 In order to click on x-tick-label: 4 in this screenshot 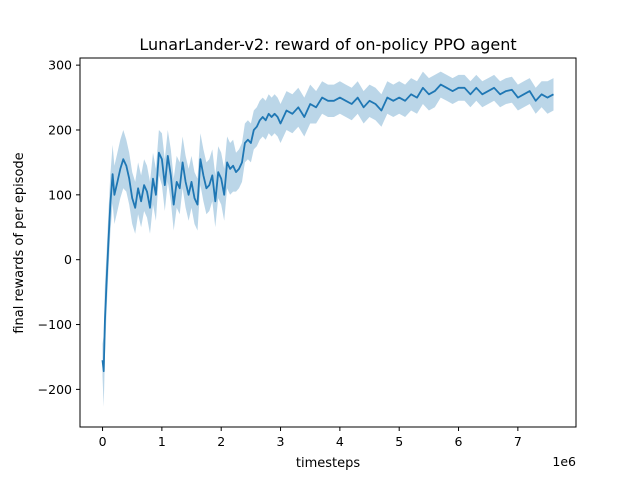, I will do `click(340, 441)`.